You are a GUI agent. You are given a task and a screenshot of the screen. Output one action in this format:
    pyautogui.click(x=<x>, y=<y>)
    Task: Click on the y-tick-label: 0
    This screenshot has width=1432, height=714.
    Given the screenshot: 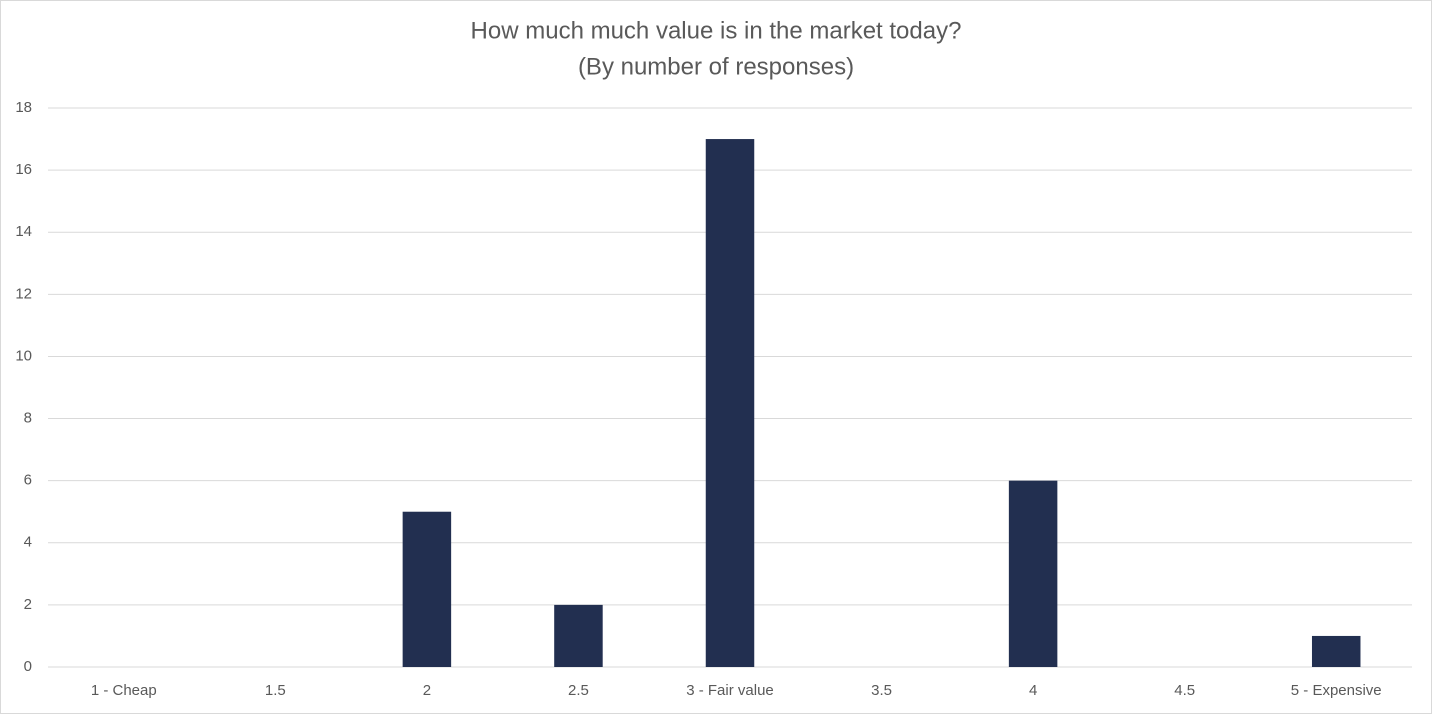 What is the action you would take?
    pyautogui.click(x=28, y=666)
    